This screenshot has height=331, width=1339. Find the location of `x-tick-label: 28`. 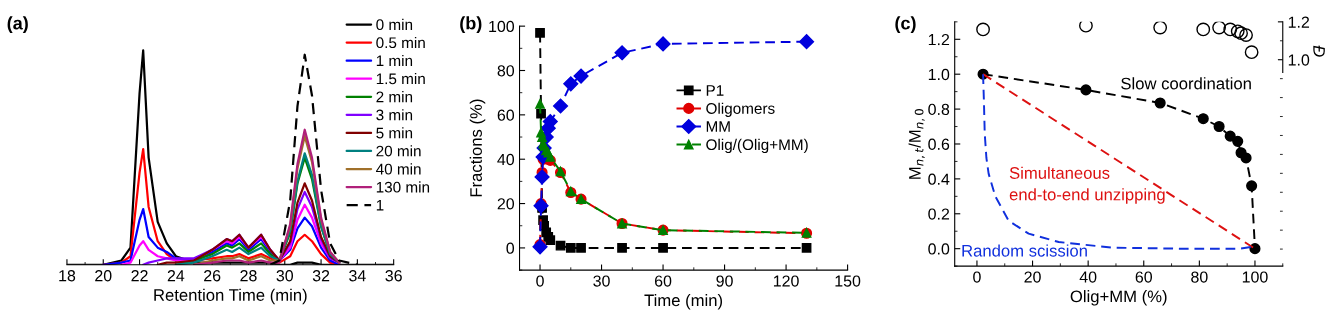

x-tick-label: 28 is located at coordinates (248, 276).